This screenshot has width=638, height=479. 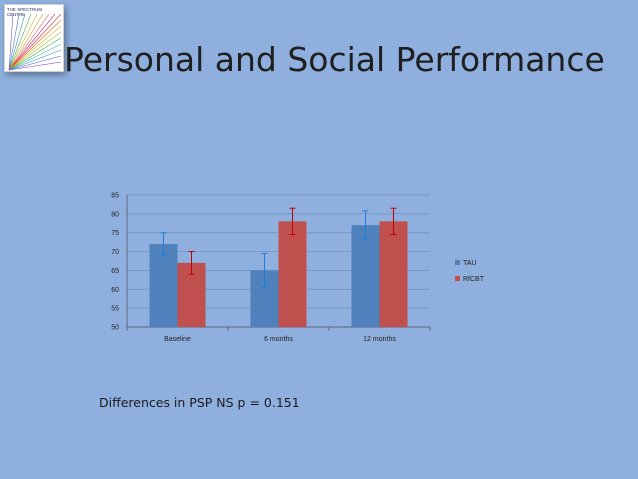 What do you see at coordinates (115, 252) in the screenshot?
I see `y-tick-label: 70` at bounding box center [115, 252].